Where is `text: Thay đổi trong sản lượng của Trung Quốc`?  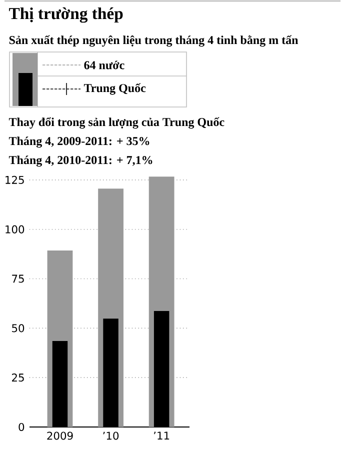 text: Thay đổi trong sản lượng của Trung Quốc is located at coordinates (116, 123).